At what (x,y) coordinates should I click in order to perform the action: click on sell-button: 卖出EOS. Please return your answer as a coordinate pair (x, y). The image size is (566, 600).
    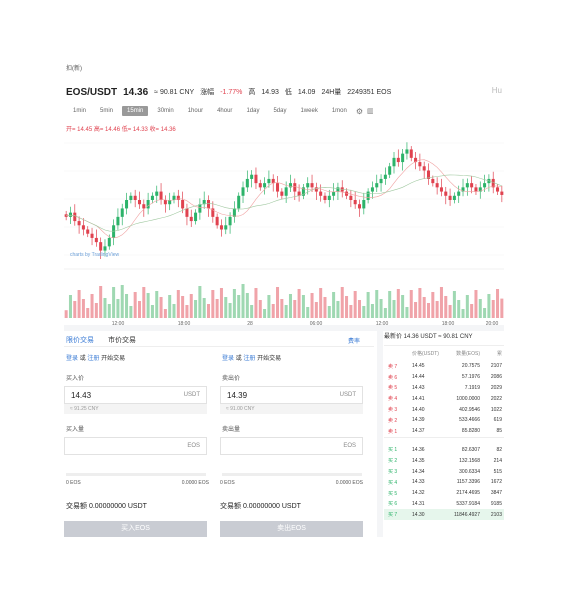
    Looking at the image, I should click on (291, 529).